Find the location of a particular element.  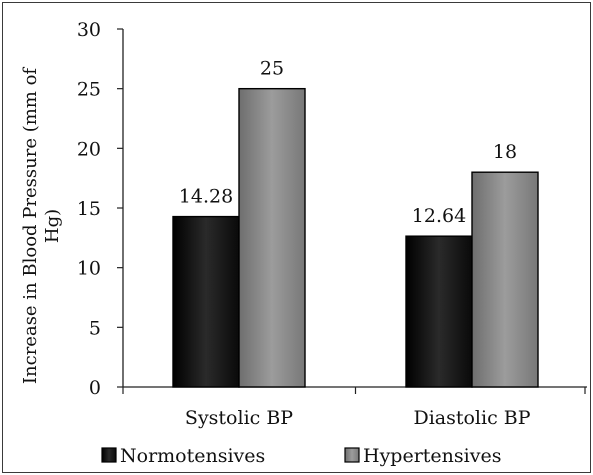

y-tick-label: 5 is located at coordinates (95, 328).